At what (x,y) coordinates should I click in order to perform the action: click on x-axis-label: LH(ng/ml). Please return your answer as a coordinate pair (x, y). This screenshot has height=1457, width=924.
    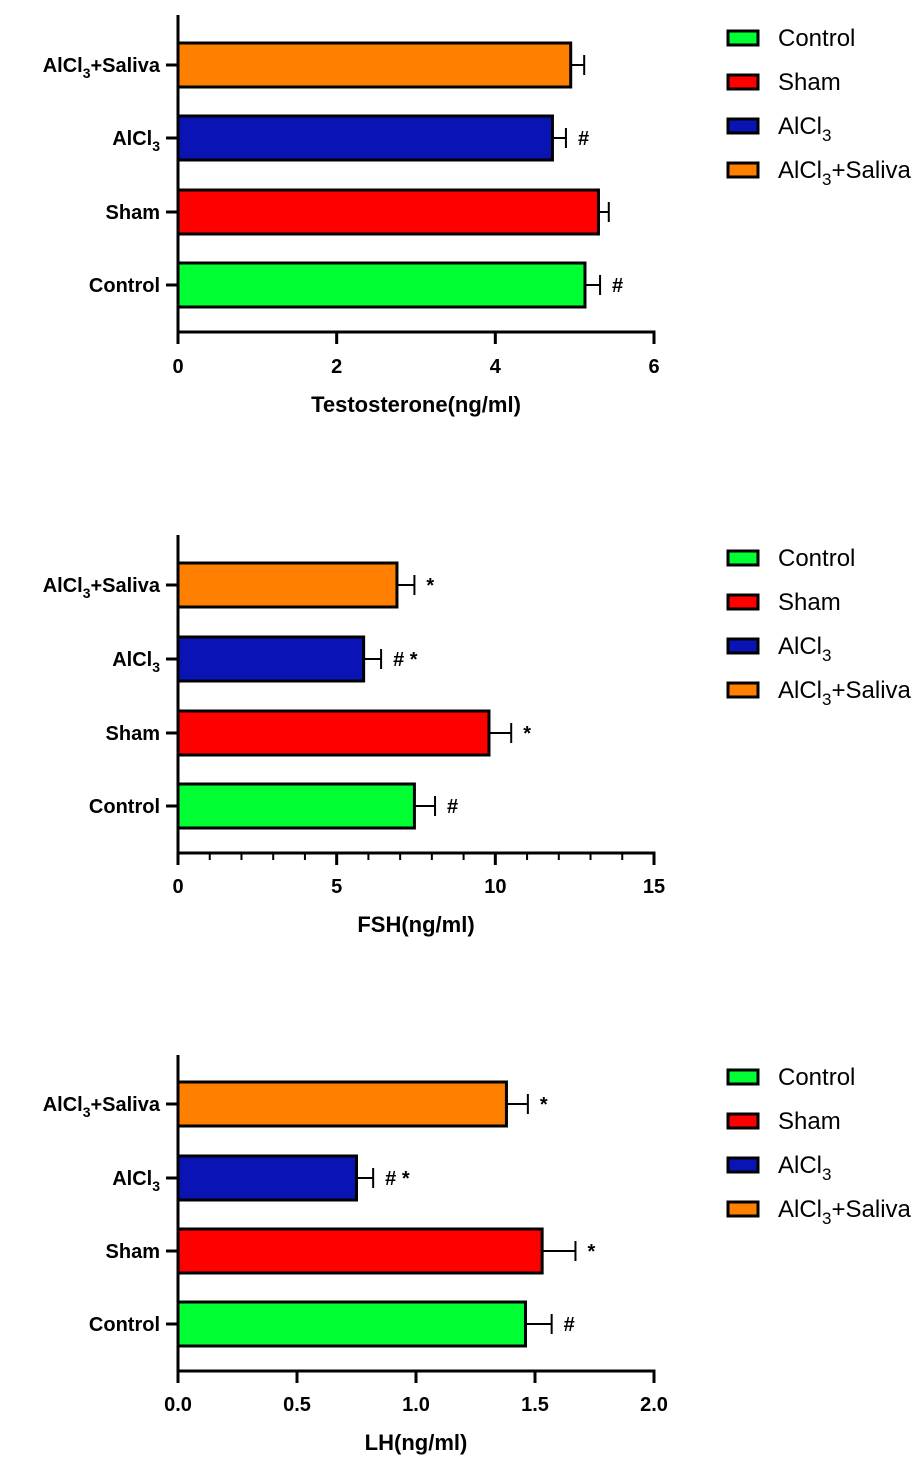
    Looking at the image, I should click on (416, 1442).